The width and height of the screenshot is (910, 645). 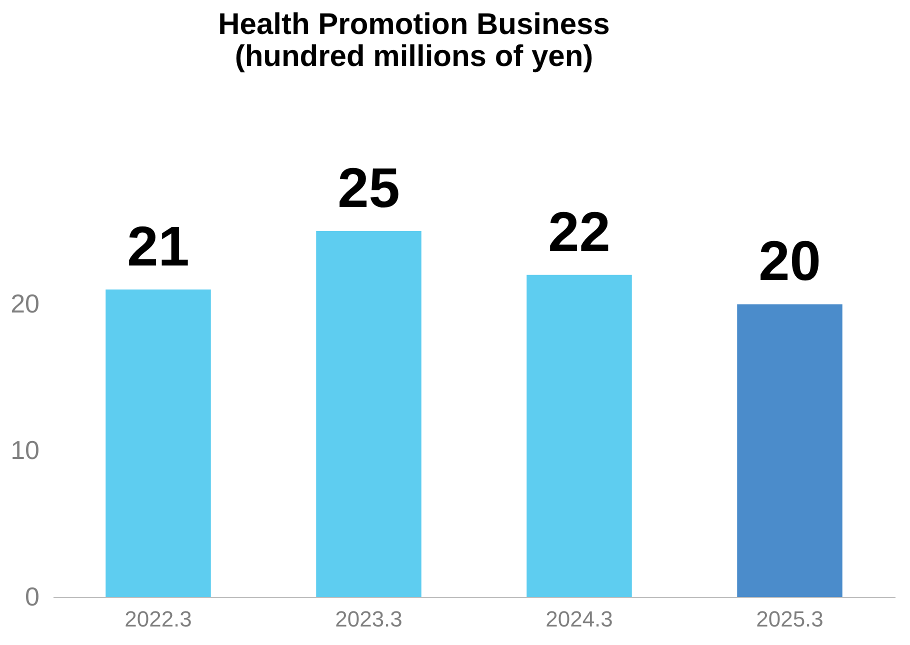 I want to click on x-tick-label: 2022.3, so click(x=158, y=619).